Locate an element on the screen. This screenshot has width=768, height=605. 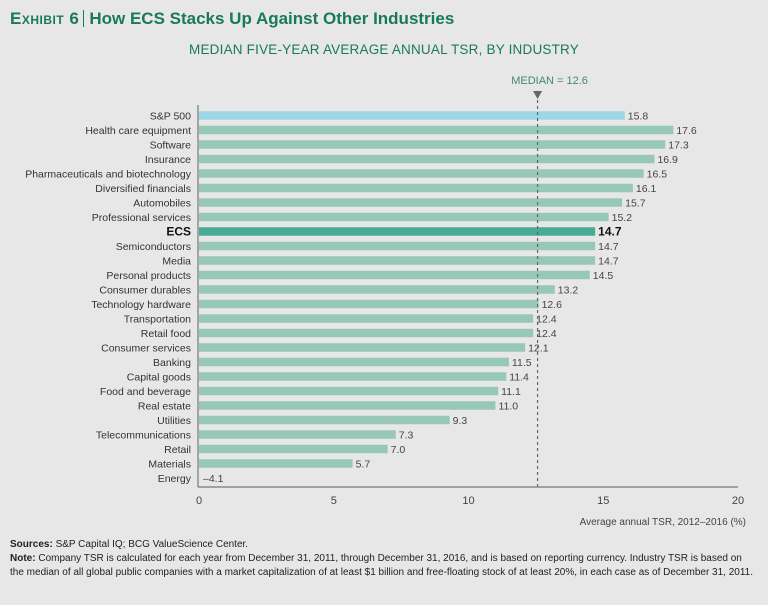
median-marker-icon is located at coordinates (538, 95).